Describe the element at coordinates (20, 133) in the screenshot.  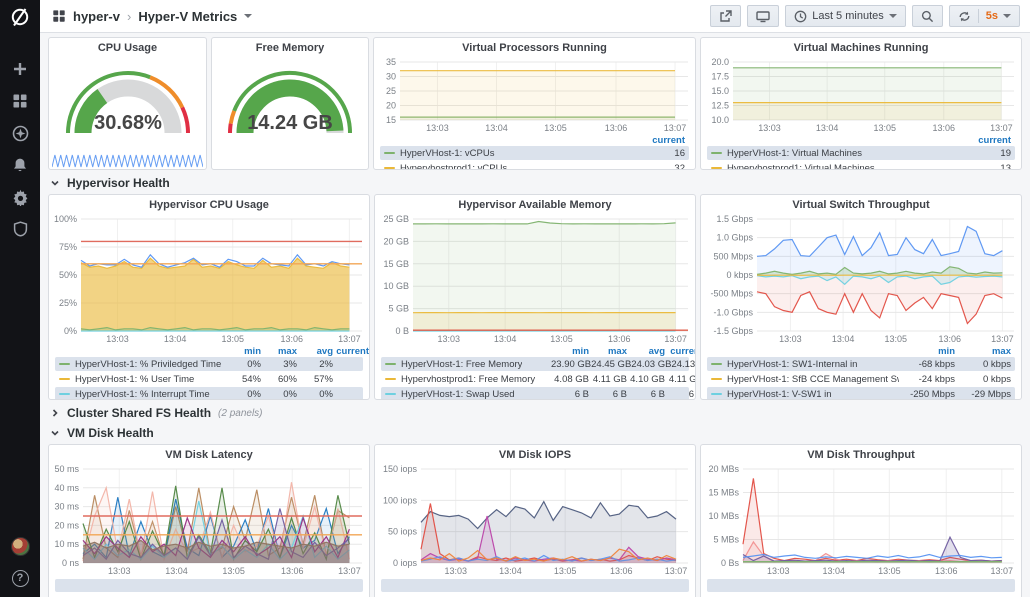
I see `explore-icon` at that location.